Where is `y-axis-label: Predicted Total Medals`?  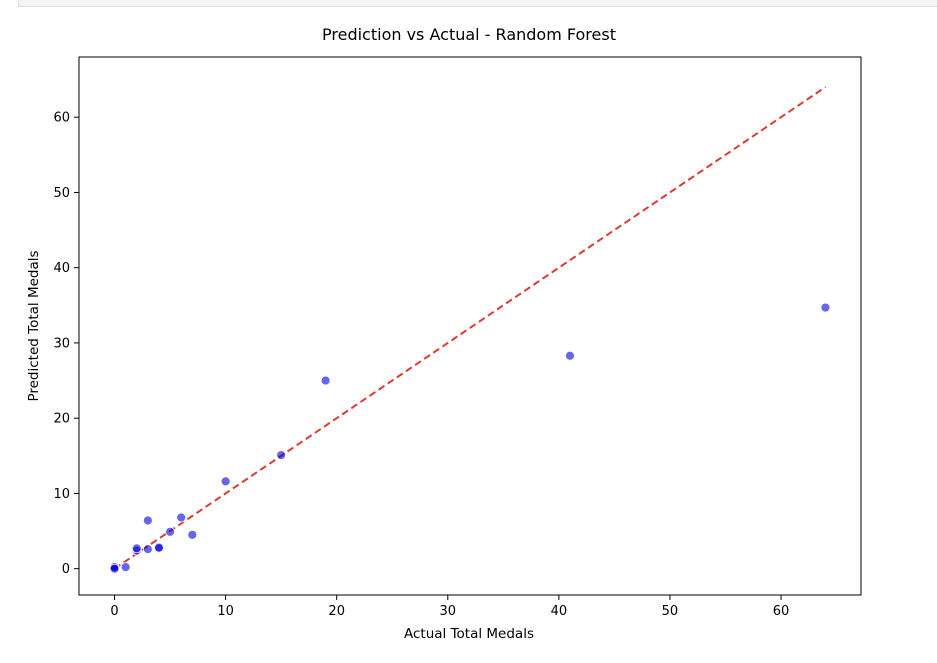
y-axis-label: Predicted Total Medals is located at coordinates (34, 325).